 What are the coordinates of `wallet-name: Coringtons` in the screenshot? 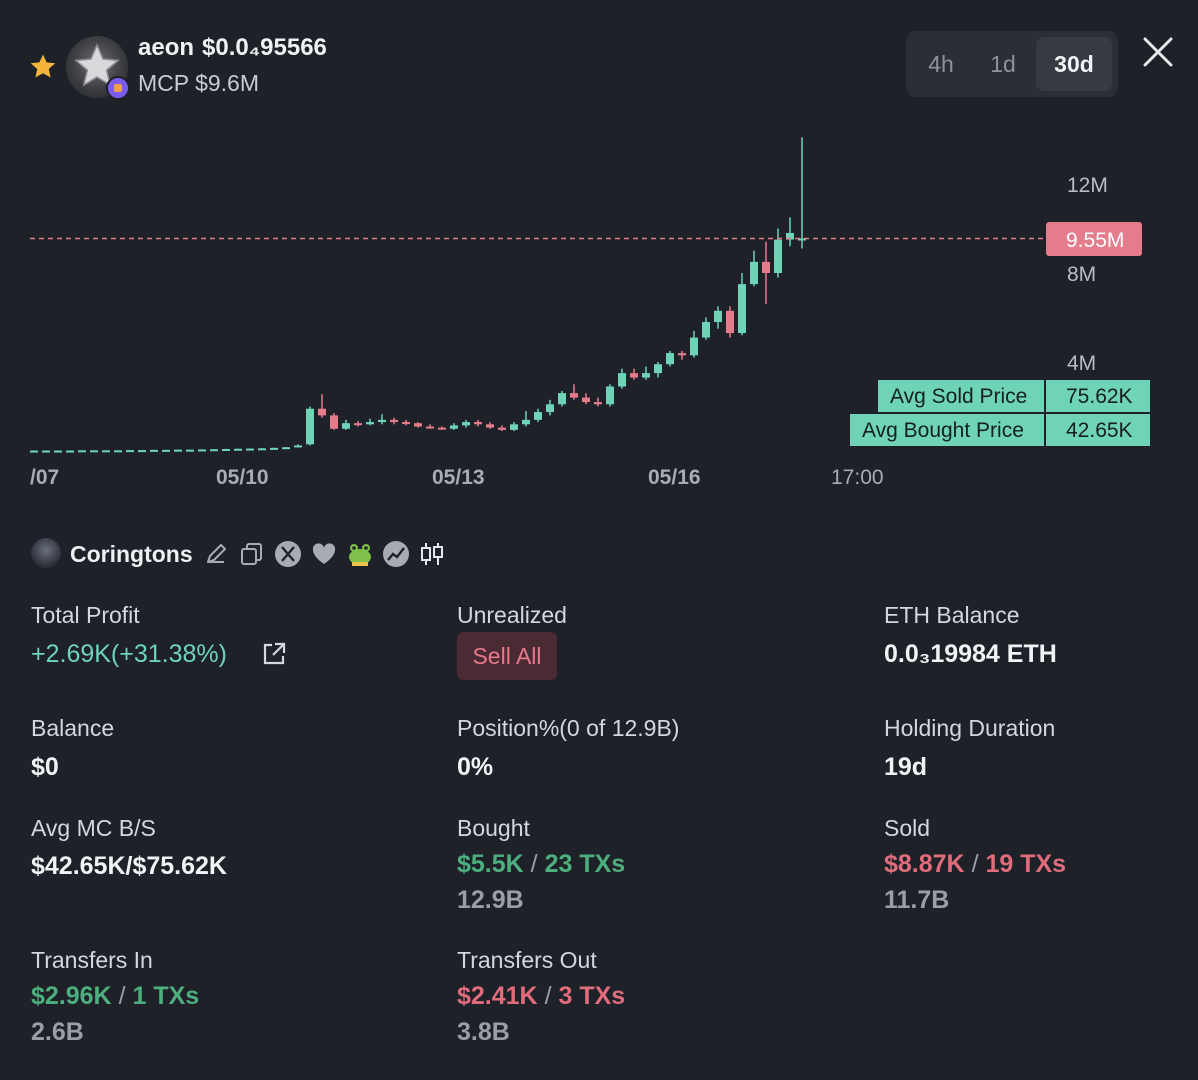 It's located at (131, 554).